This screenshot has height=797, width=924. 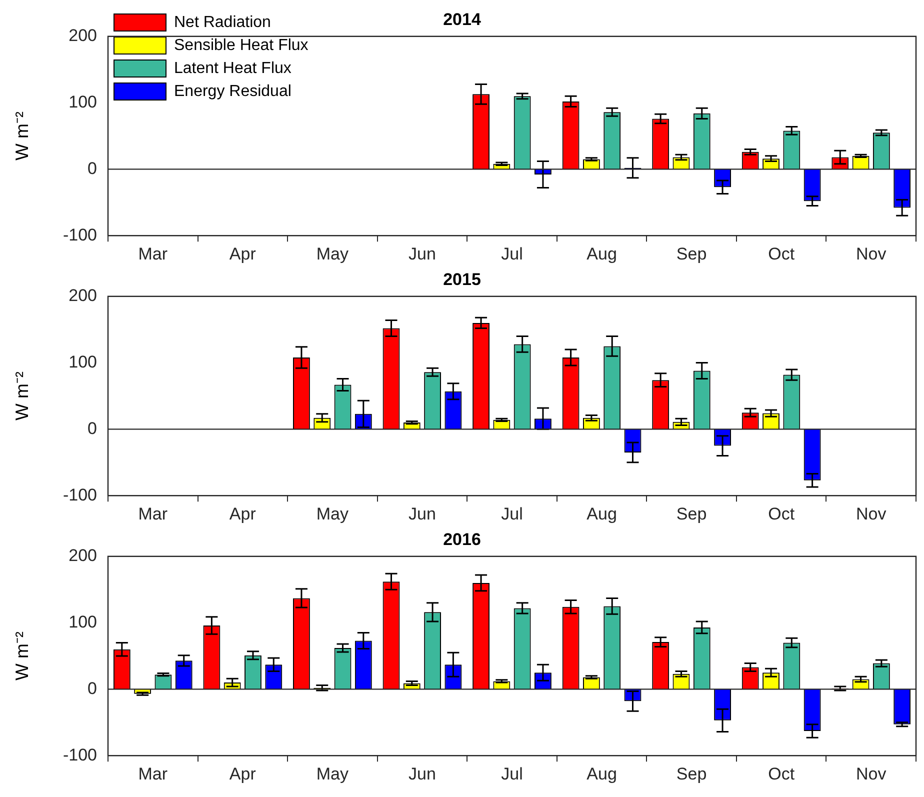 I want to click on legend-label: Latent Heat Flux, so click(x=233, y=68).